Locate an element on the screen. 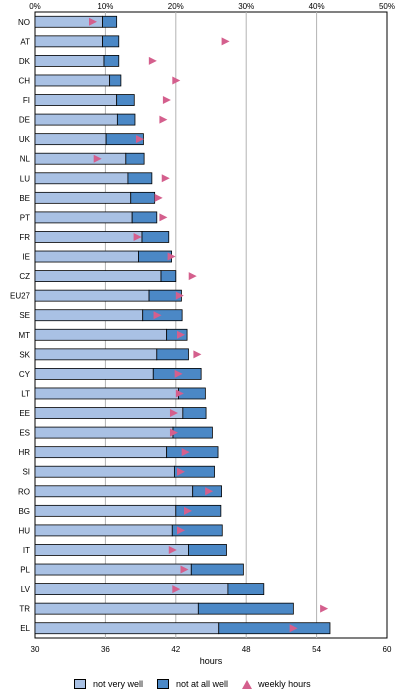 The width and height of the screenshot is (405, 698). x-tick-label-percent: 30% is located at coordinates (246, 6).